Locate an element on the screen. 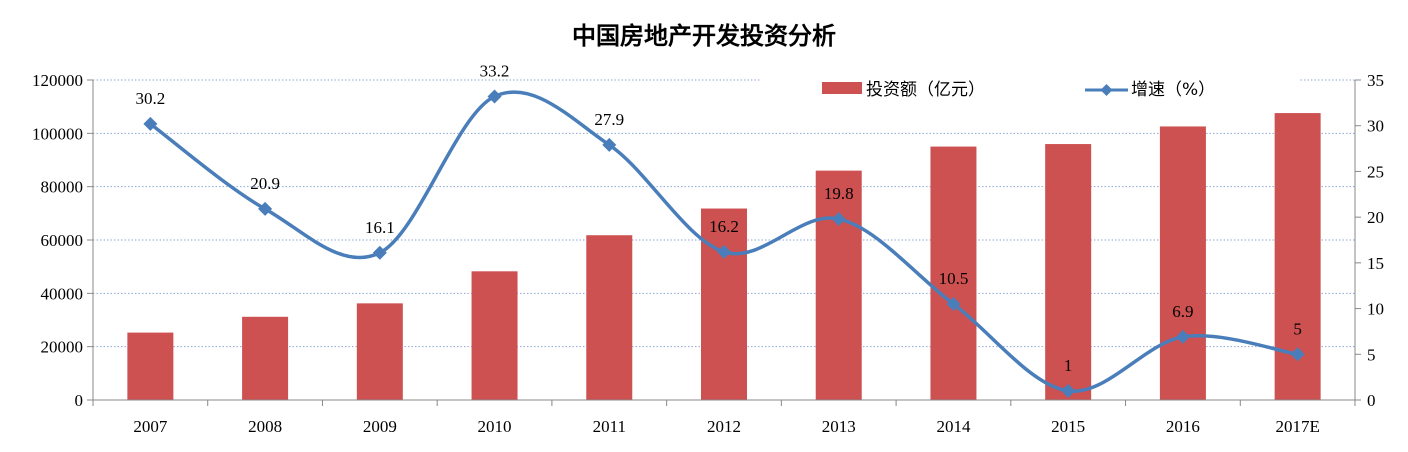 The image size is (1408, 452). bar-2011 is located at coordinates (609, 317).